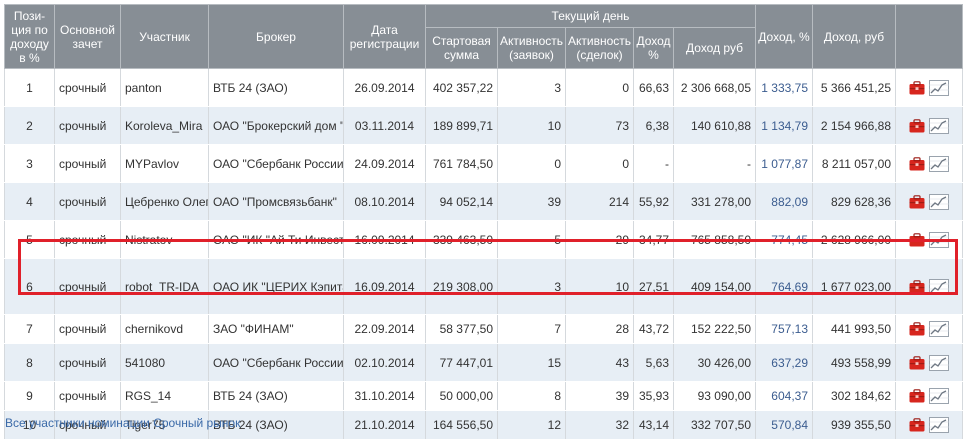 The width and height of the screenshot is (967, 440). What do you see at coordinates (531, 286) in the screenshot?
I see `cell-activity-orders: 3` at bounding box center [531, 286].